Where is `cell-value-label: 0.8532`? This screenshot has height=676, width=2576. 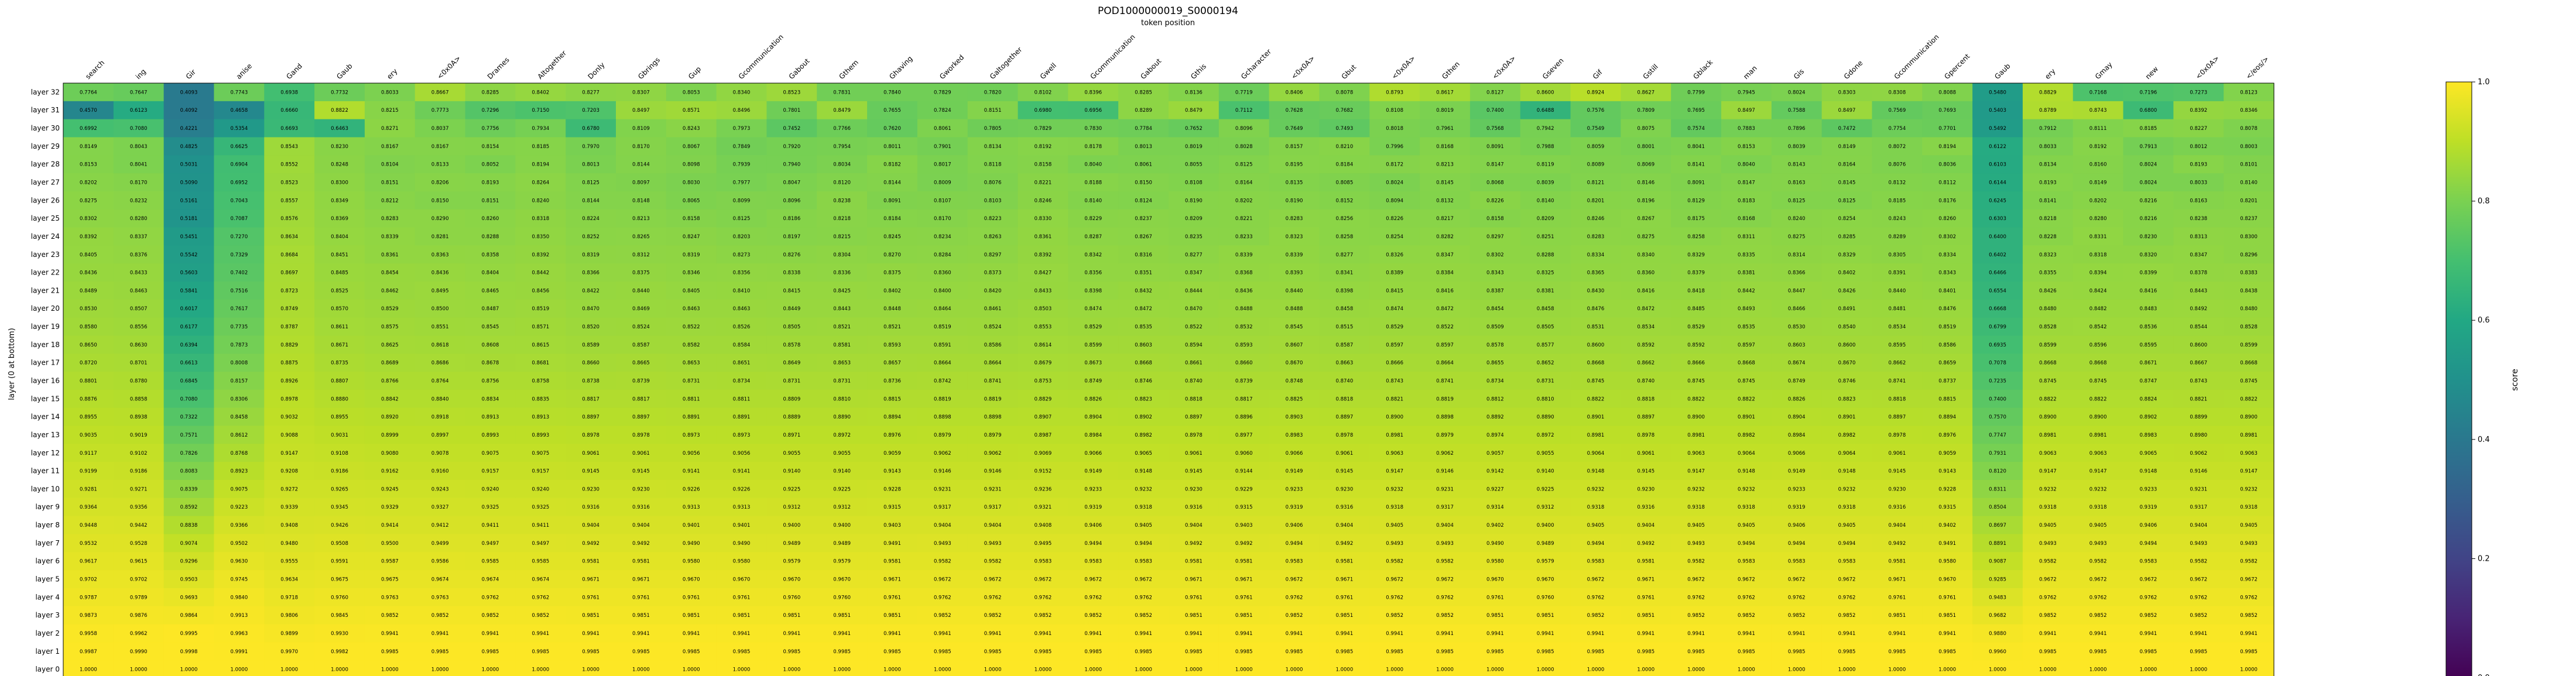 cell-value-label: 0.8532 is located at coordinates (1244, 327).